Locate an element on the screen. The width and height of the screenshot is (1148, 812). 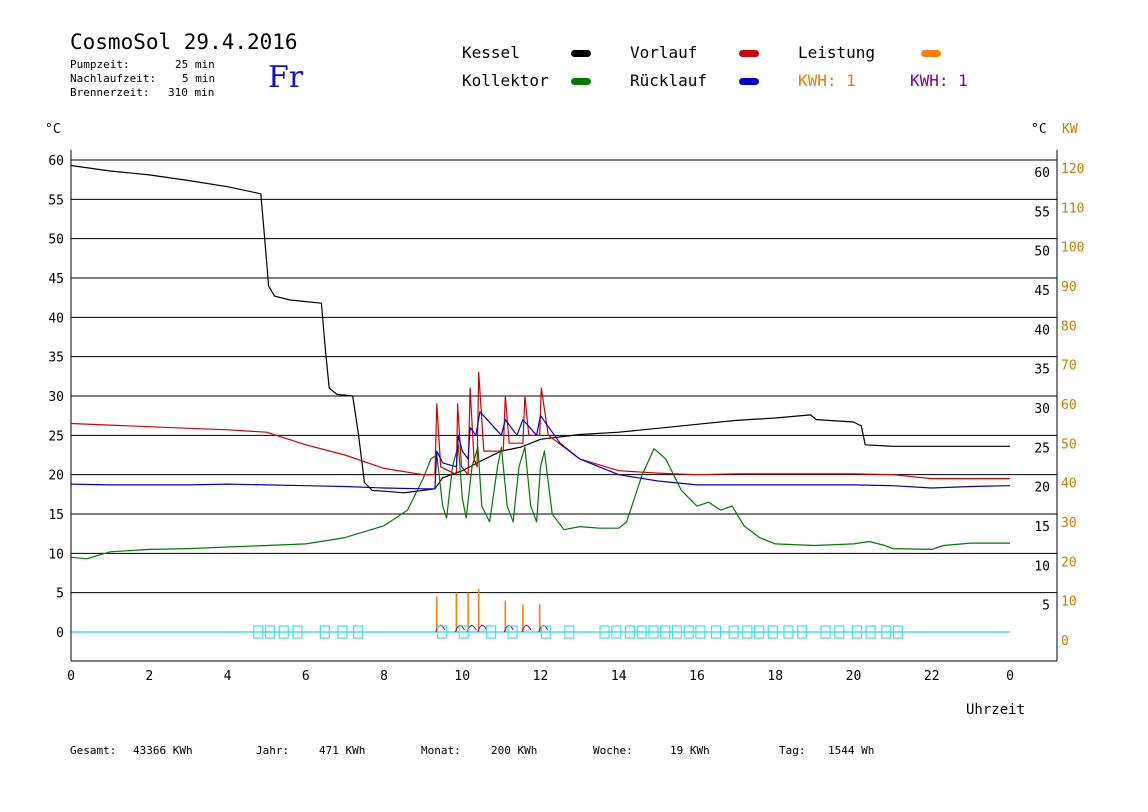
footer-woche-value: 19 KWh is located at coordinates (690, 750).